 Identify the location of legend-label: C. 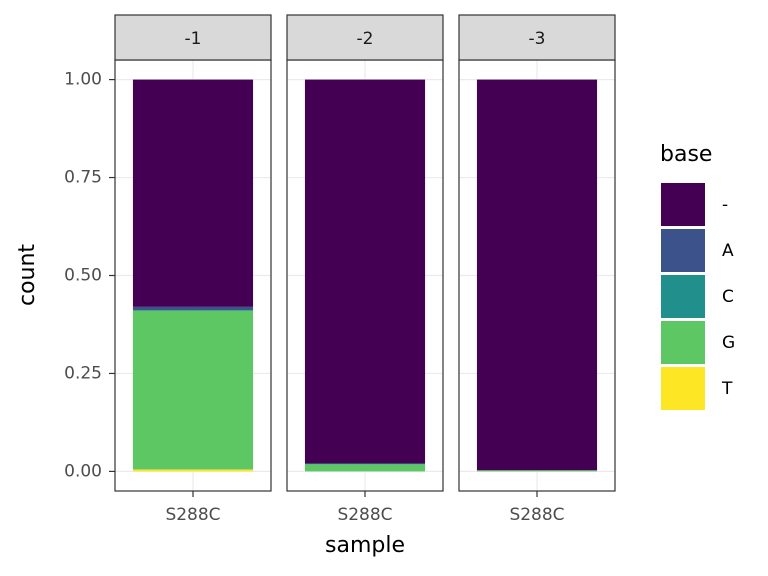
(728, 297).